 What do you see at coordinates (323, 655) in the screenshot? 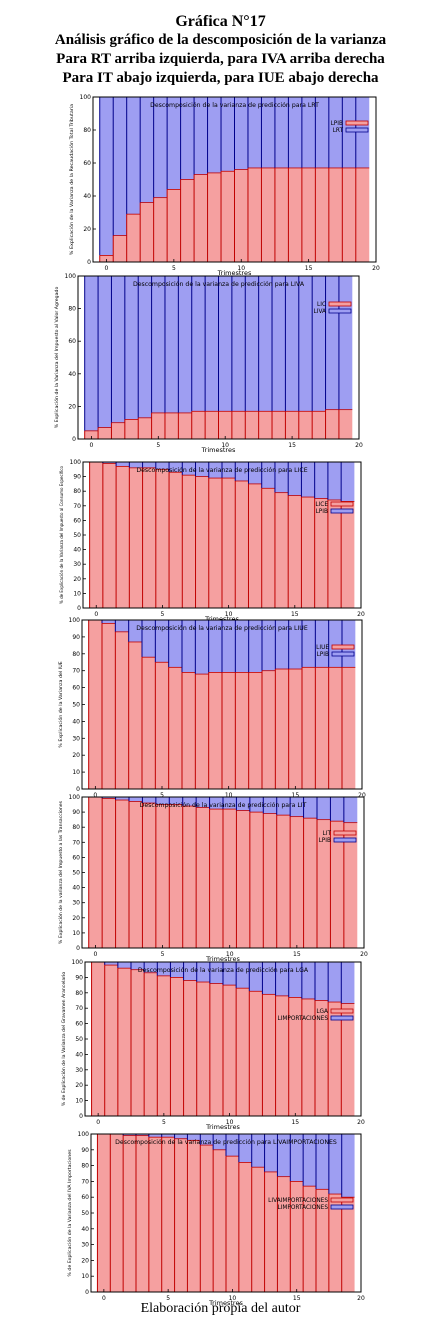
I see `legend-label-lpib: LPIB` at bounding box center [323, 655].